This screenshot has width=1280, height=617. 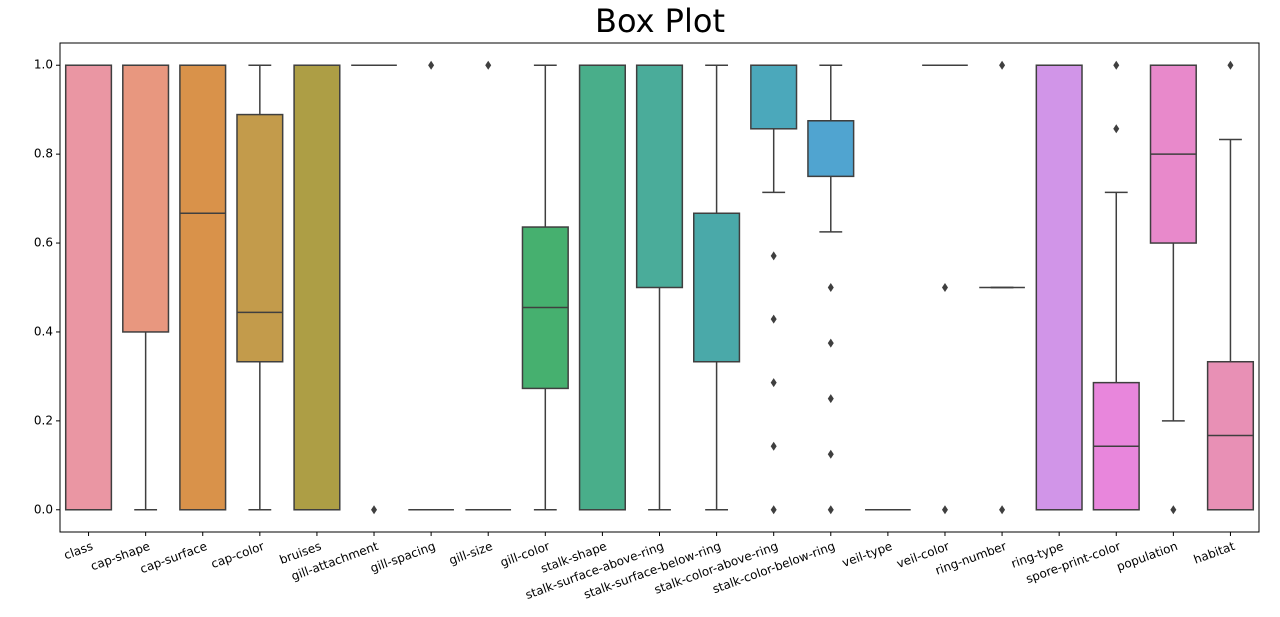 I want to click on y-tick-label: 0.0, so click(x=43, y=509).